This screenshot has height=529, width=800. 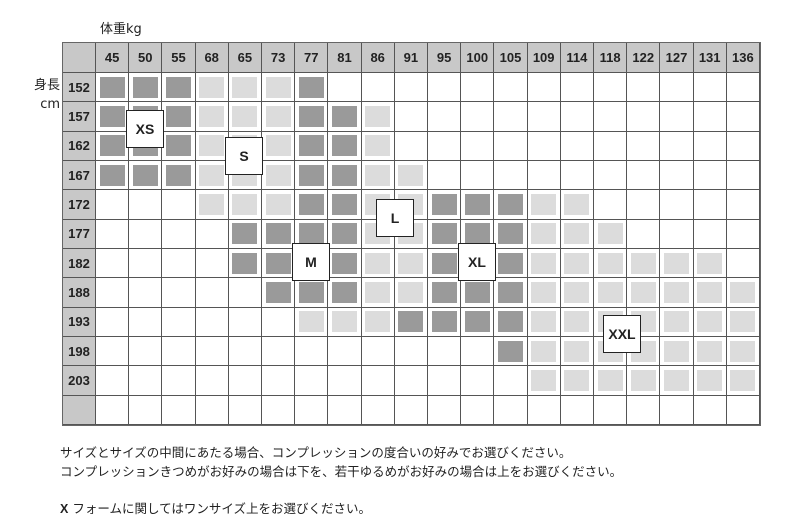 I want to click on weight-tick-label: 73, so click(x=279, y=58).